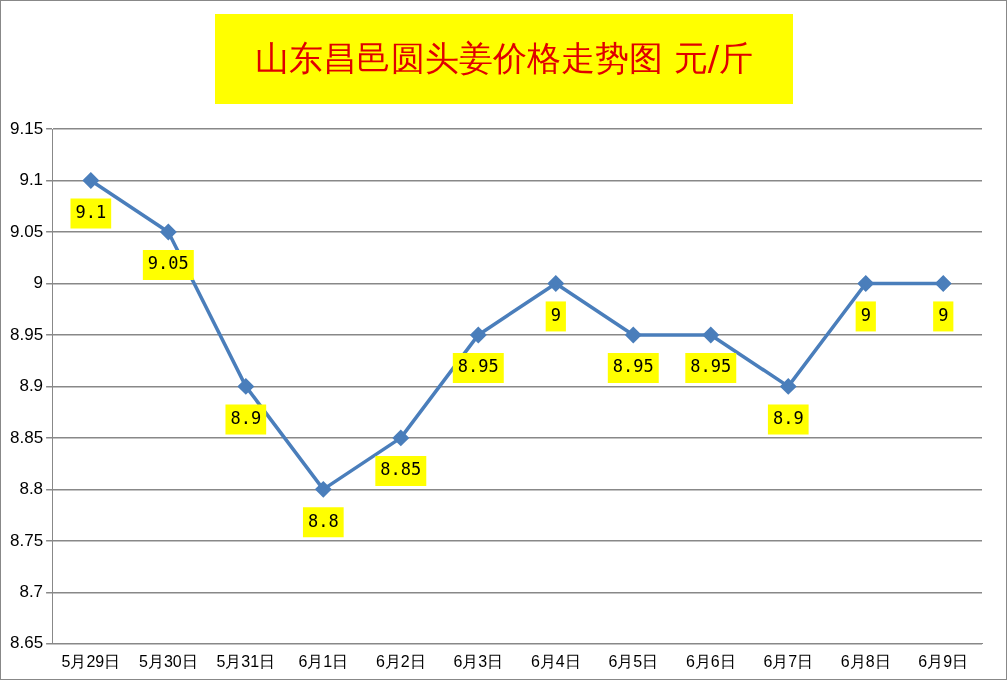 The width and height of the screenshot is (1007, 680). What do you see at coordinates (26, 334) in the screenshot?
I see `y-tick-label: 8.95` at bounding box center [26, 334].